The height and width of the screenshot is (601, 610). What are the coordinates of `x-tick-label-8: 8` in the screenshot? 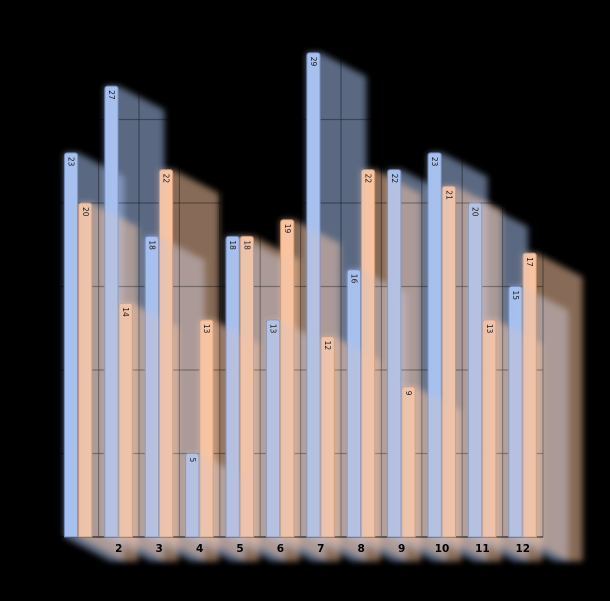 It's located at (361, 549).